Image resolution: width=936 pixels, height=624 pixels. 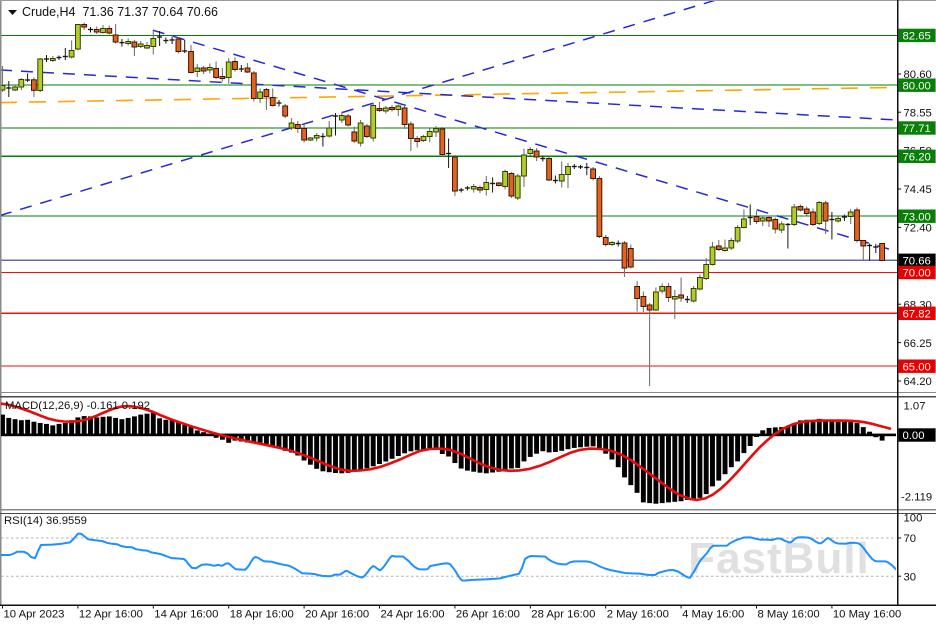 What do you see at coordinates (789, 615) in the screenshot?
I see `svg-text: 8 May 16:00` at bounding box center [789, 615].